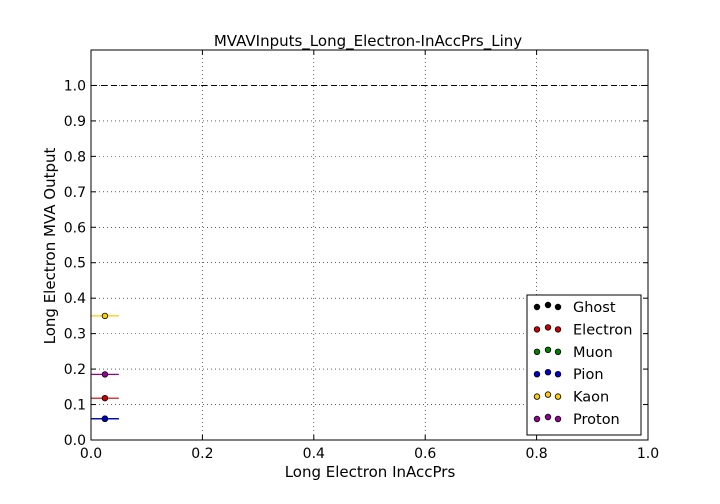  What do you see at coordinates (105, 398) in the screenshot?
I see `data-point-electron` at bounding box center [105, 398].